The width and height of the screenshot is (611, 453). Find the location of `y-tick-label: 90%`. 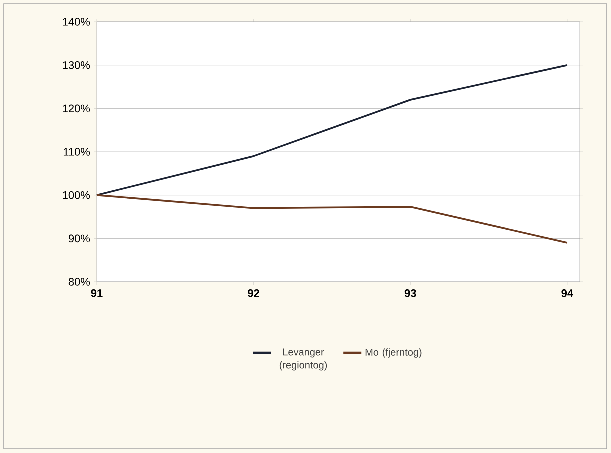

y-tick-label: 90% is located at coordinates (79, 238).